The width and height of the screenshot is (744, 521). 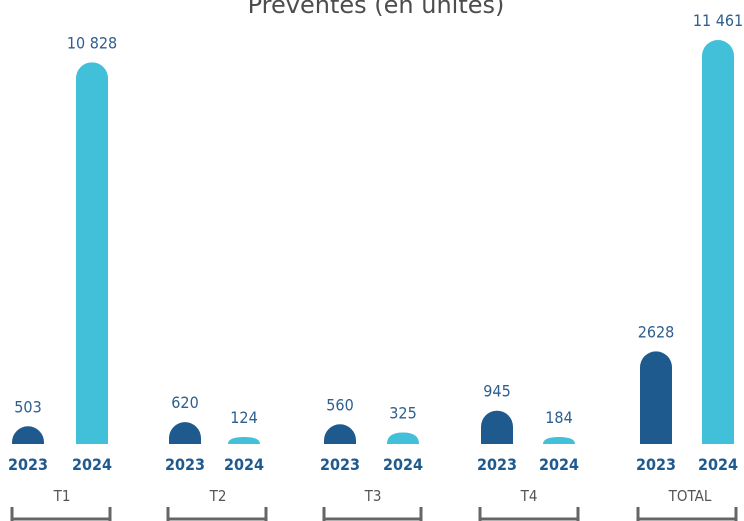 I want to click on category-bracket-t1, so click(x=61, y=514).